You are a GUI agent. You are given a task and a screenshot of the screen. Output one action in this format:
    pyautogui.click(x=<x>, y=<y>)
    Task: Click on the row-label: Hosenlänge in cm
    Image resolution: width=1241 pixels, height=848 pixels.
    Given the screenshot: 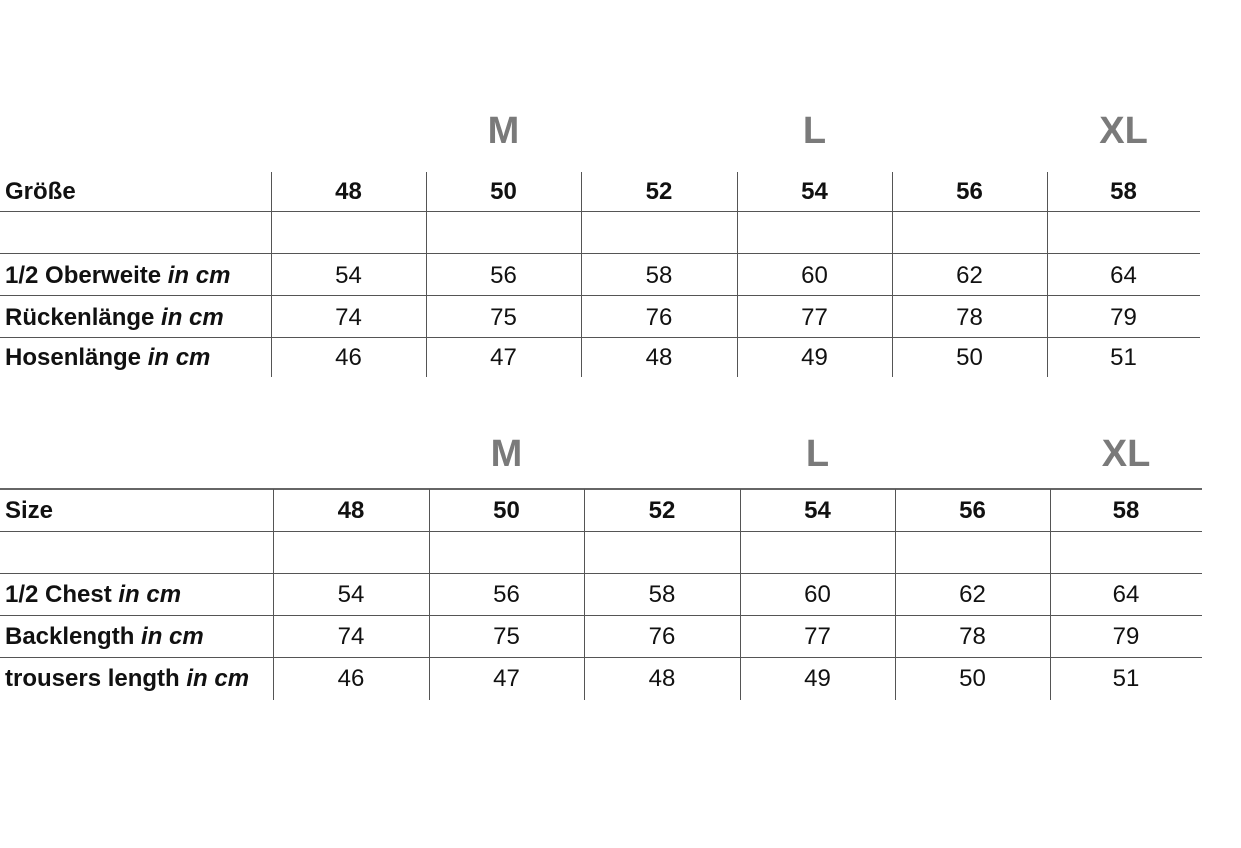 What is the action you would take?
    pyautogui.click(x=107, y=358)
    